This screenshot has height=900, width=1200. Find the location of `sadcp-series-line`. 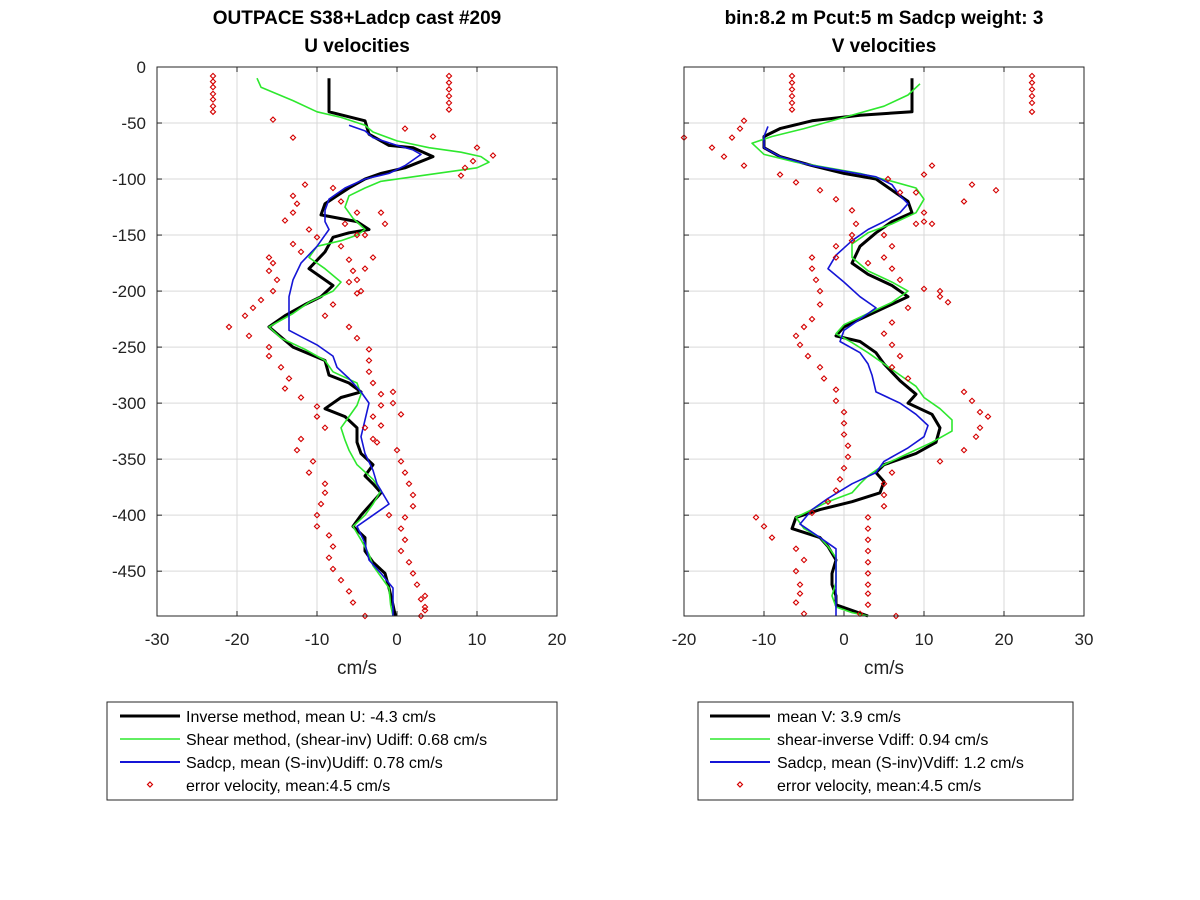

sadcp-series-line is located at coordinates (355, 370).